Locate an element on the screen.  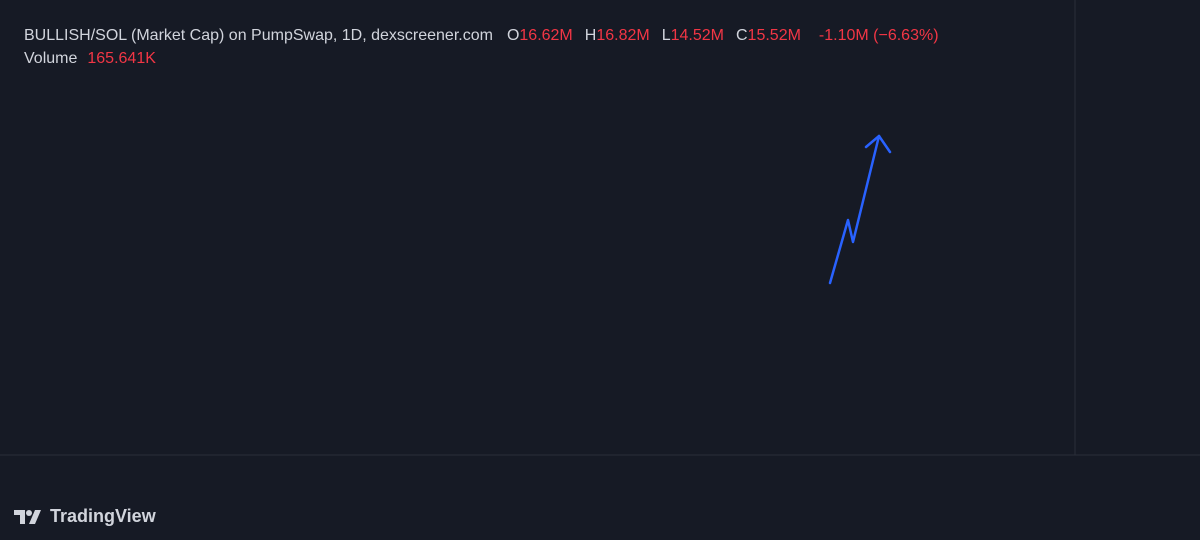
ohlc-item: O16.62M is located at coordinates (540, 35).